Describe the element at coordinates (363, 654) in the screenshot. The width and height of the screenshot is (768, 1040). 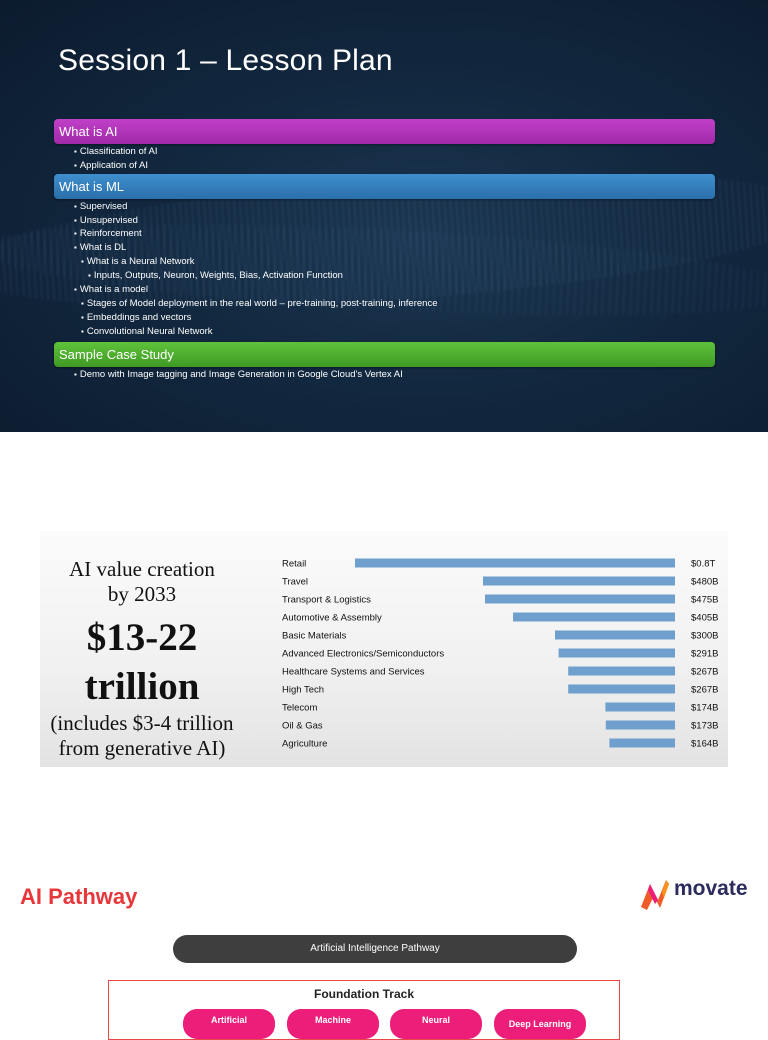
I see `category-label: Advanced Electronics/Semiconductors` at that location.